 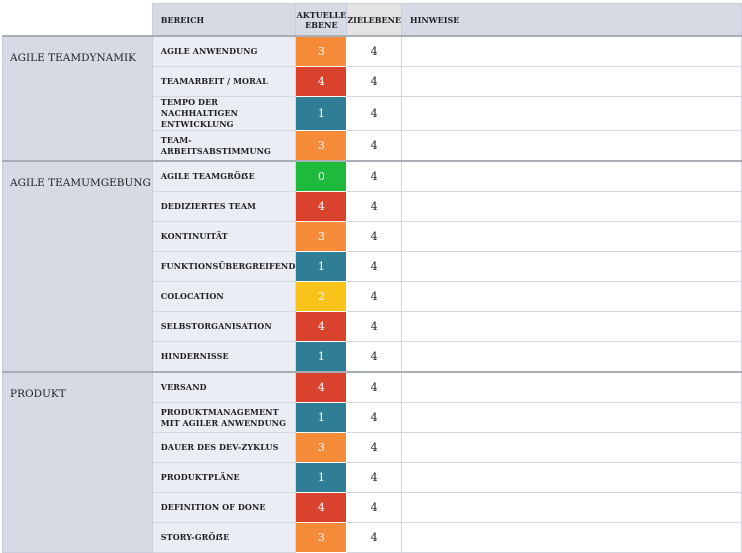 I want to click on table-row: SELBSTORGANISATION 4 4, so click(x=372, y=326).